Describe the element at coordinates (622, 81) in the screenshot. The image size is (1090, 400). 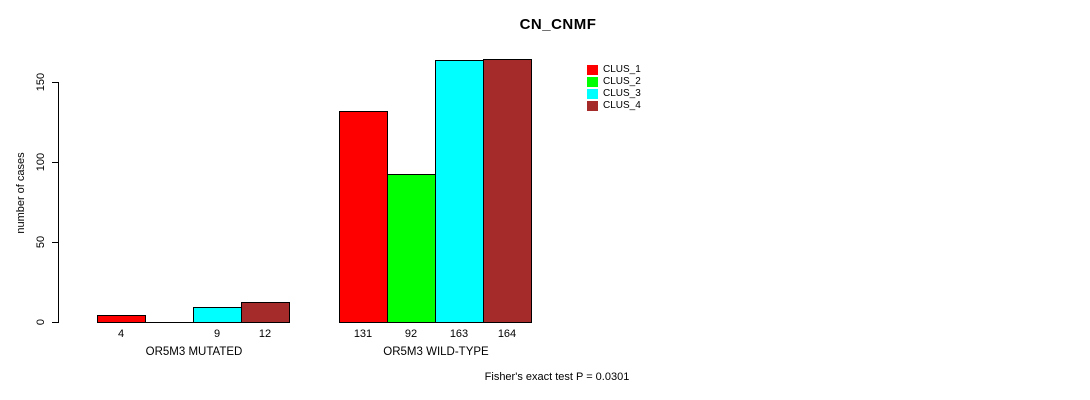
I see `legend-item-label: CLUS_2` at that location.